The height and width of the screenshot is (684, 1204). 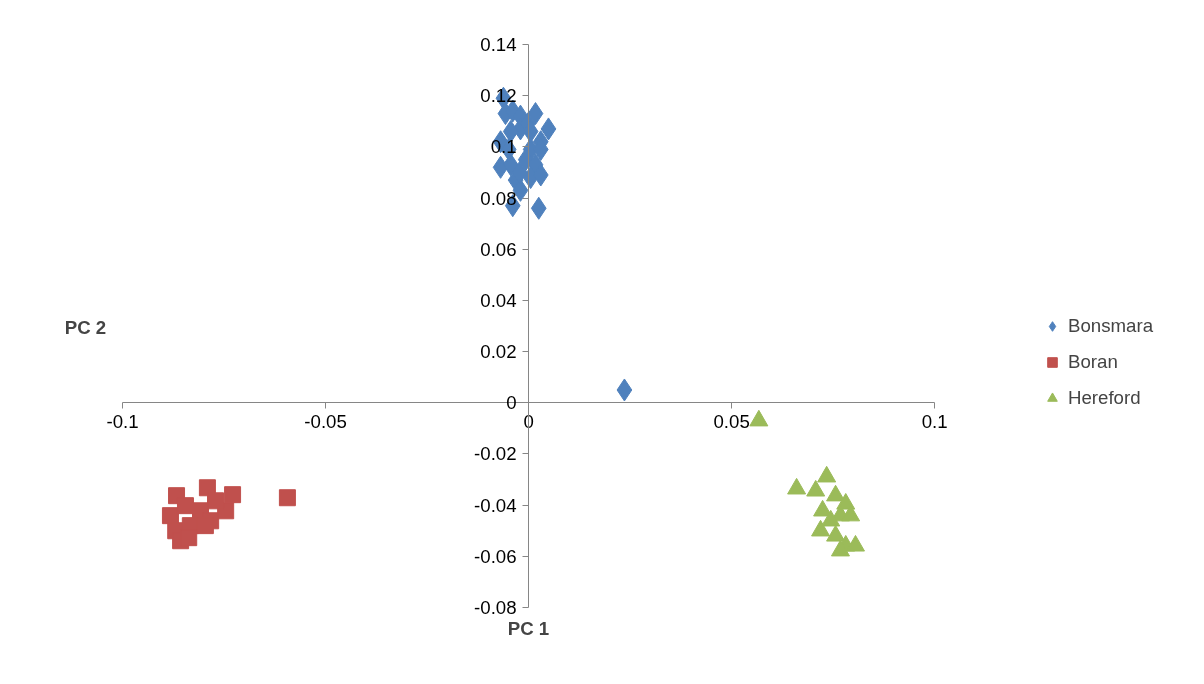 I want to click on y-axis-title: PC 2, so click(x=85, y=327).